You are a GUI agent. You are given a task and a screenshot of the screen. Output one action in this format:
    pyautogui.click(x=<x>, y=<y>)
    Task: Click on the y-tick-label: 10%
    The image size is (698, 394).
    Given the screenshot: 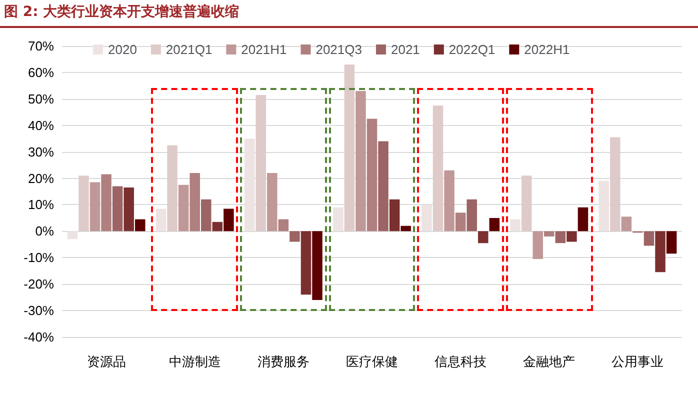 What is the action you would take?
    pyautogui.click(x=41, y=204)
    